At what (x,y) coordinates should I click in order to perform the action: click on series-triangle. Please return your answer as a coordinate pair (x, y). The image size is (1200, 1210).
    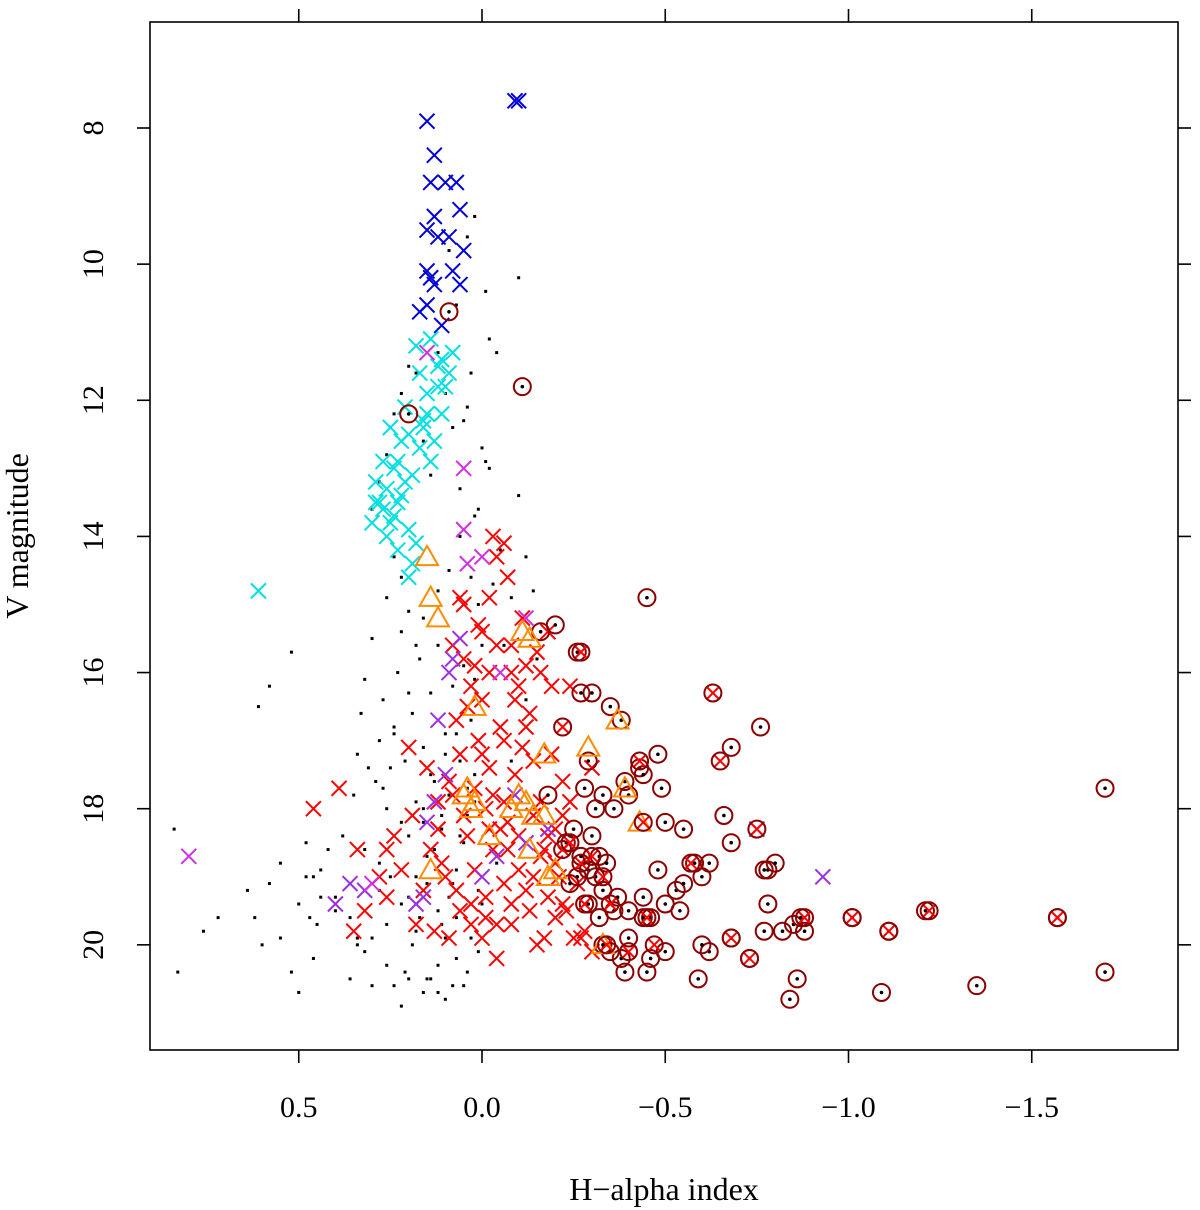
    Looking at the image, I should click on (533, 749).